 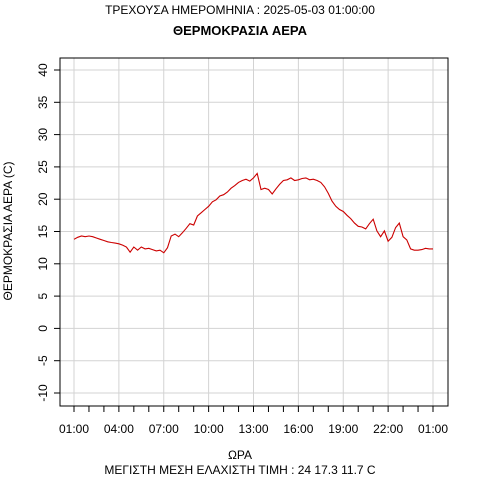 What do you see at coordinates (388, 429) in the screenshot?
I see `x-tick-label: 22:00` at bounding box center [388, 429].